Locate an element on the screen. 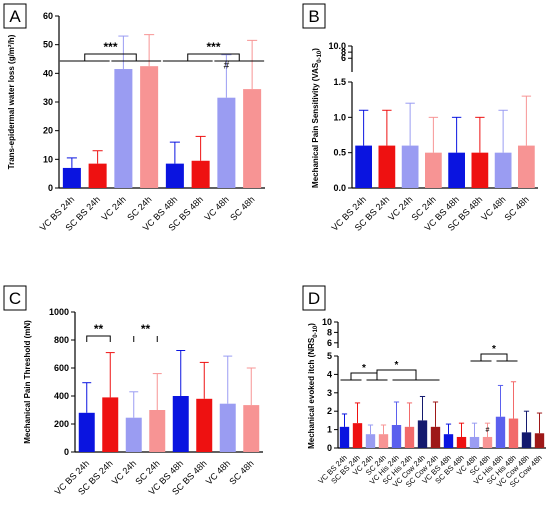  y-axis-tick-label: 400 is located at coordinates (61, 396).